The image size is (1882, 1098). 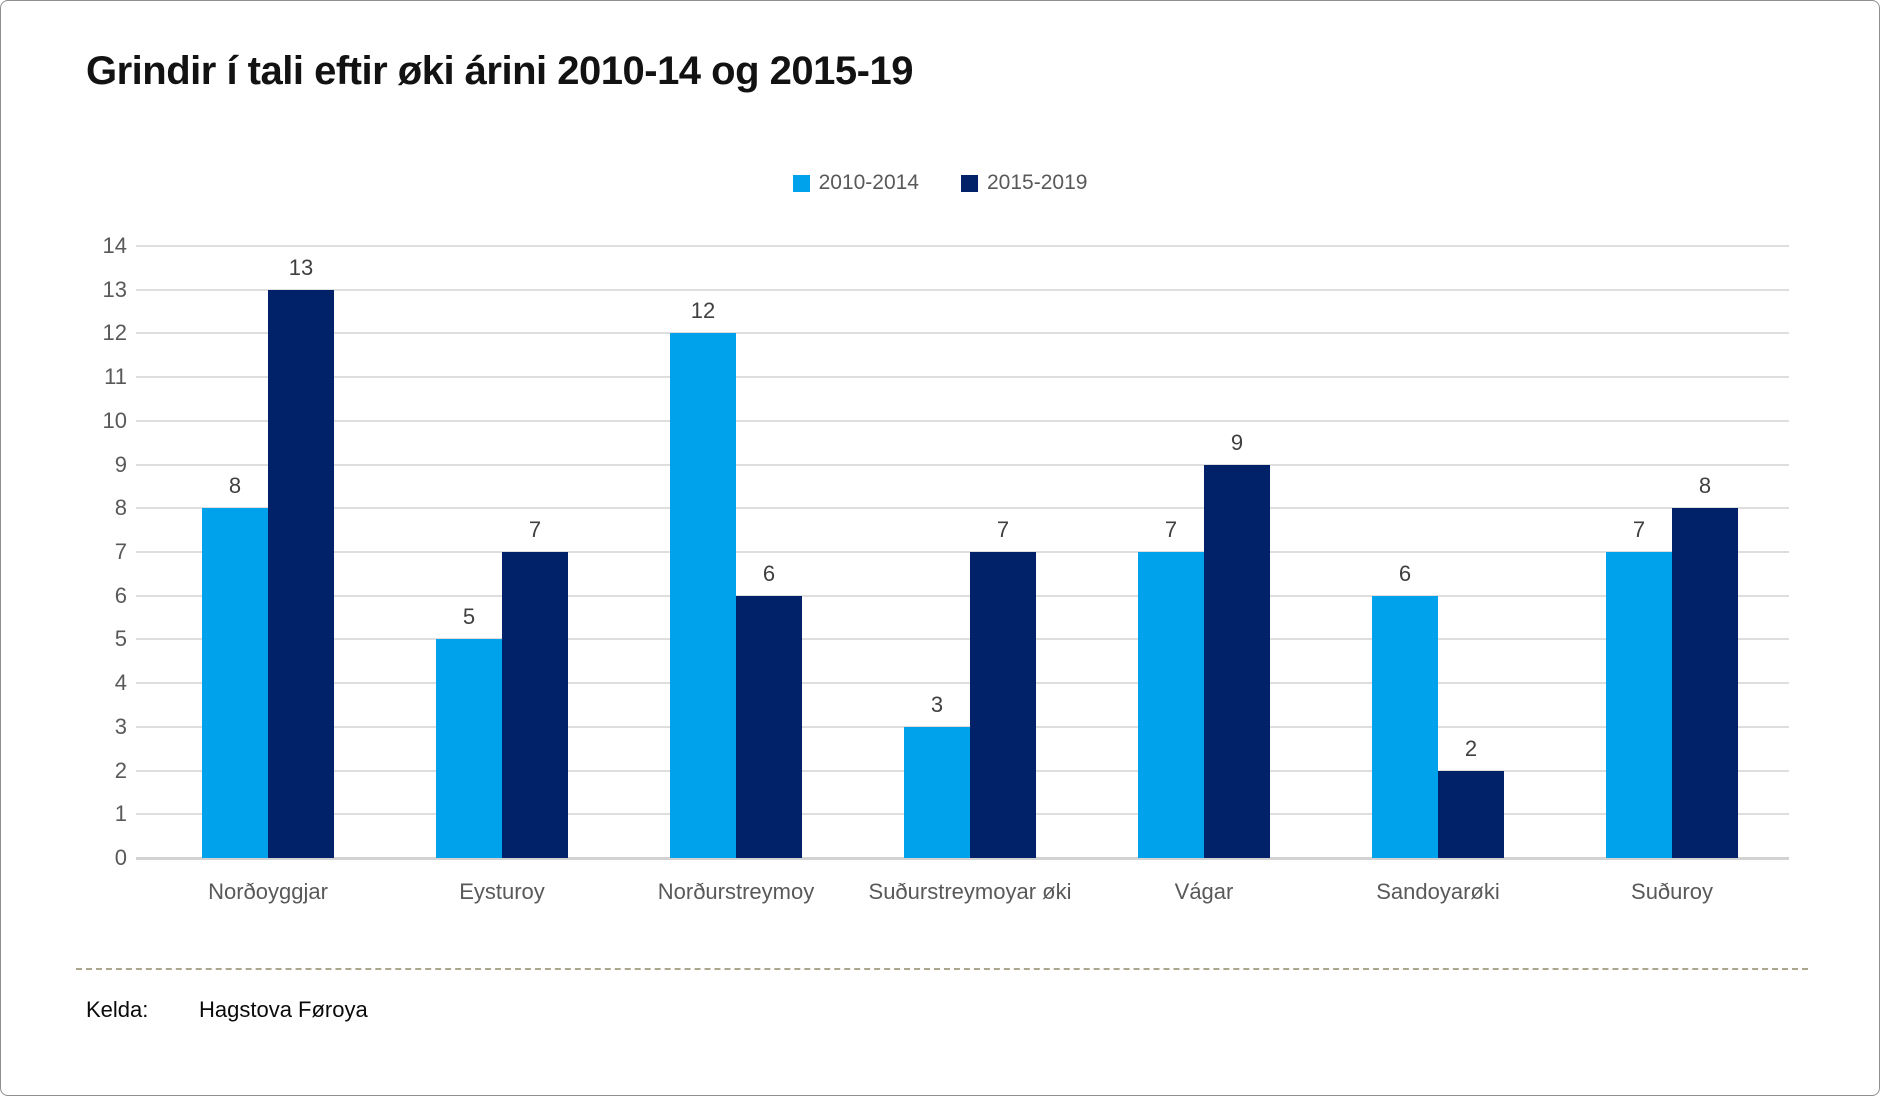 I want to click on bar-2015-2019-Suðuroy, so click(x=1705, y=683).